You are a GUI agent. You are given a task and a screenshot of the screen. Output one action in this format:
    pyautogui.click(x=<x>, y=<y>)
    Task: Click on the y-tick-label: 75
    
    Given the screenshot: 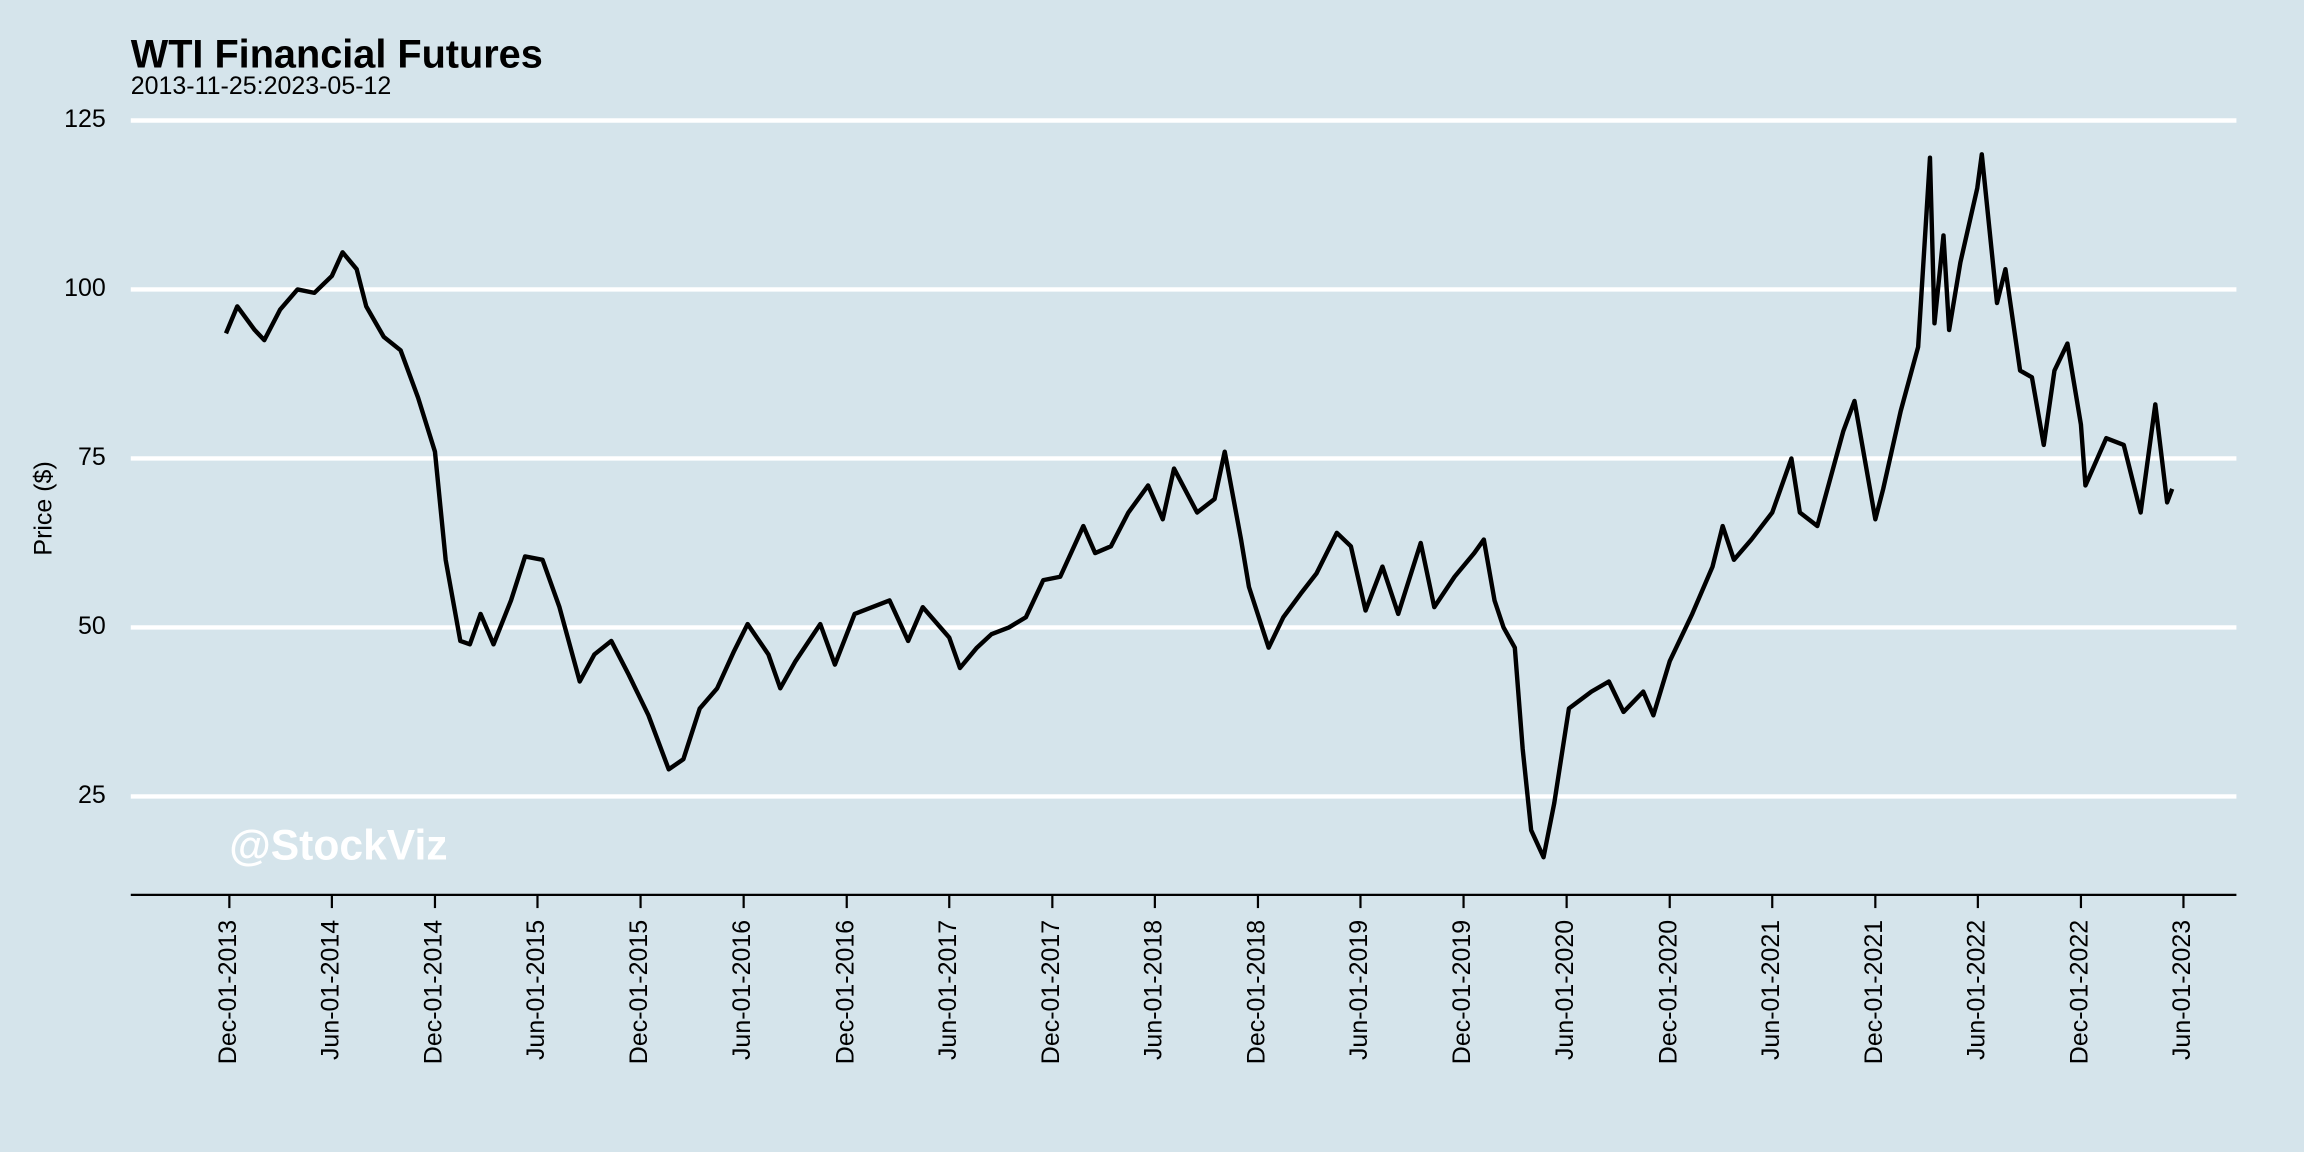 What is the action you would take?
    pyautogui.click(x=92, y=457)
    